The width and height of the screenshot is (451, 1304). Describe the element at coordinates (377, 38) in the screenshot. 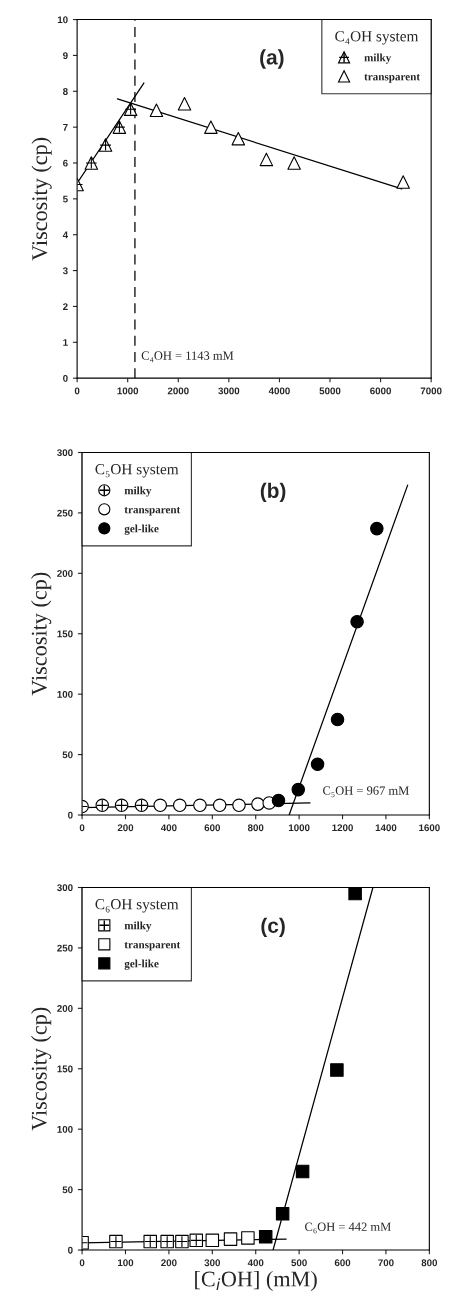

I see `legend-title: C₄OH system` at that location.